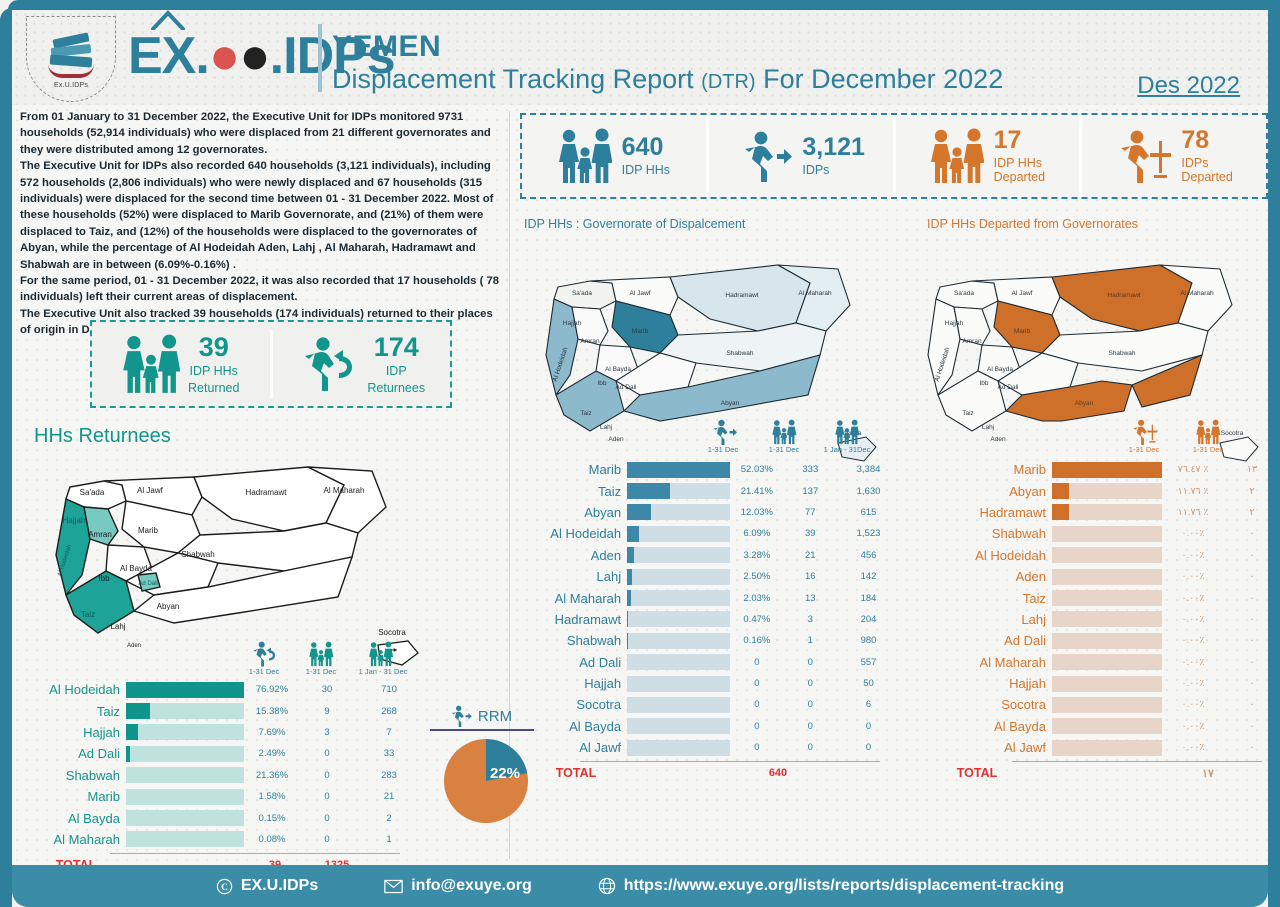 The height and width of the screenshot is (907, 1280). What do you see at coordinates (894, 156) in the screenshot?
I see `kpi-summary-strip: 640 IDP HHs 3,121 IDPs` at bounding box center [894, 156].